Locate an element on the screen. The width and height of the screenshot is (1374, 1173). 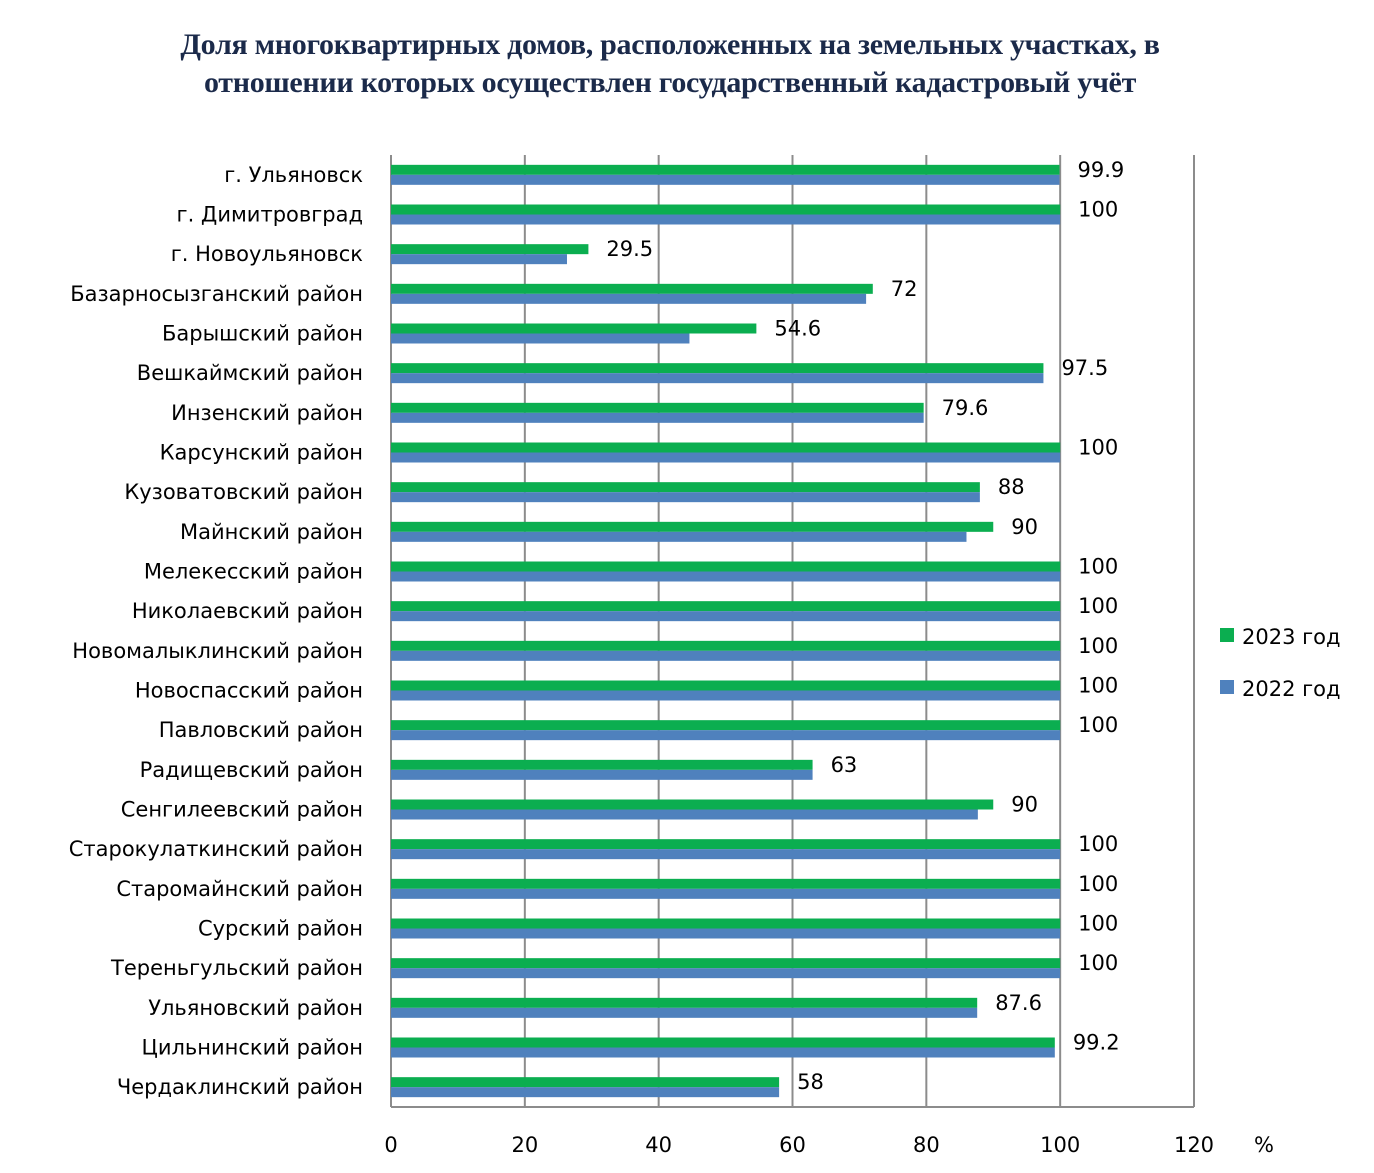
data-label: 29.5 is located at coordinates (629, 249).